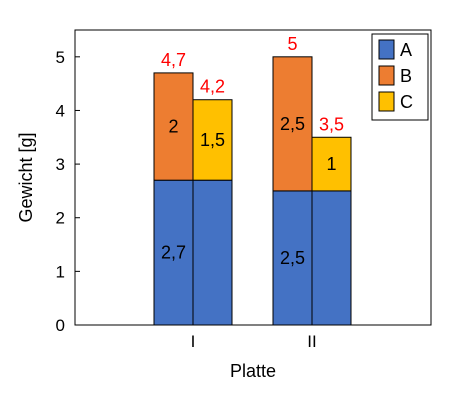  What do you see at coordinates (173, 60) in the screenshot?
I see `total-label: 4,7` at bounding box center [173, 60].